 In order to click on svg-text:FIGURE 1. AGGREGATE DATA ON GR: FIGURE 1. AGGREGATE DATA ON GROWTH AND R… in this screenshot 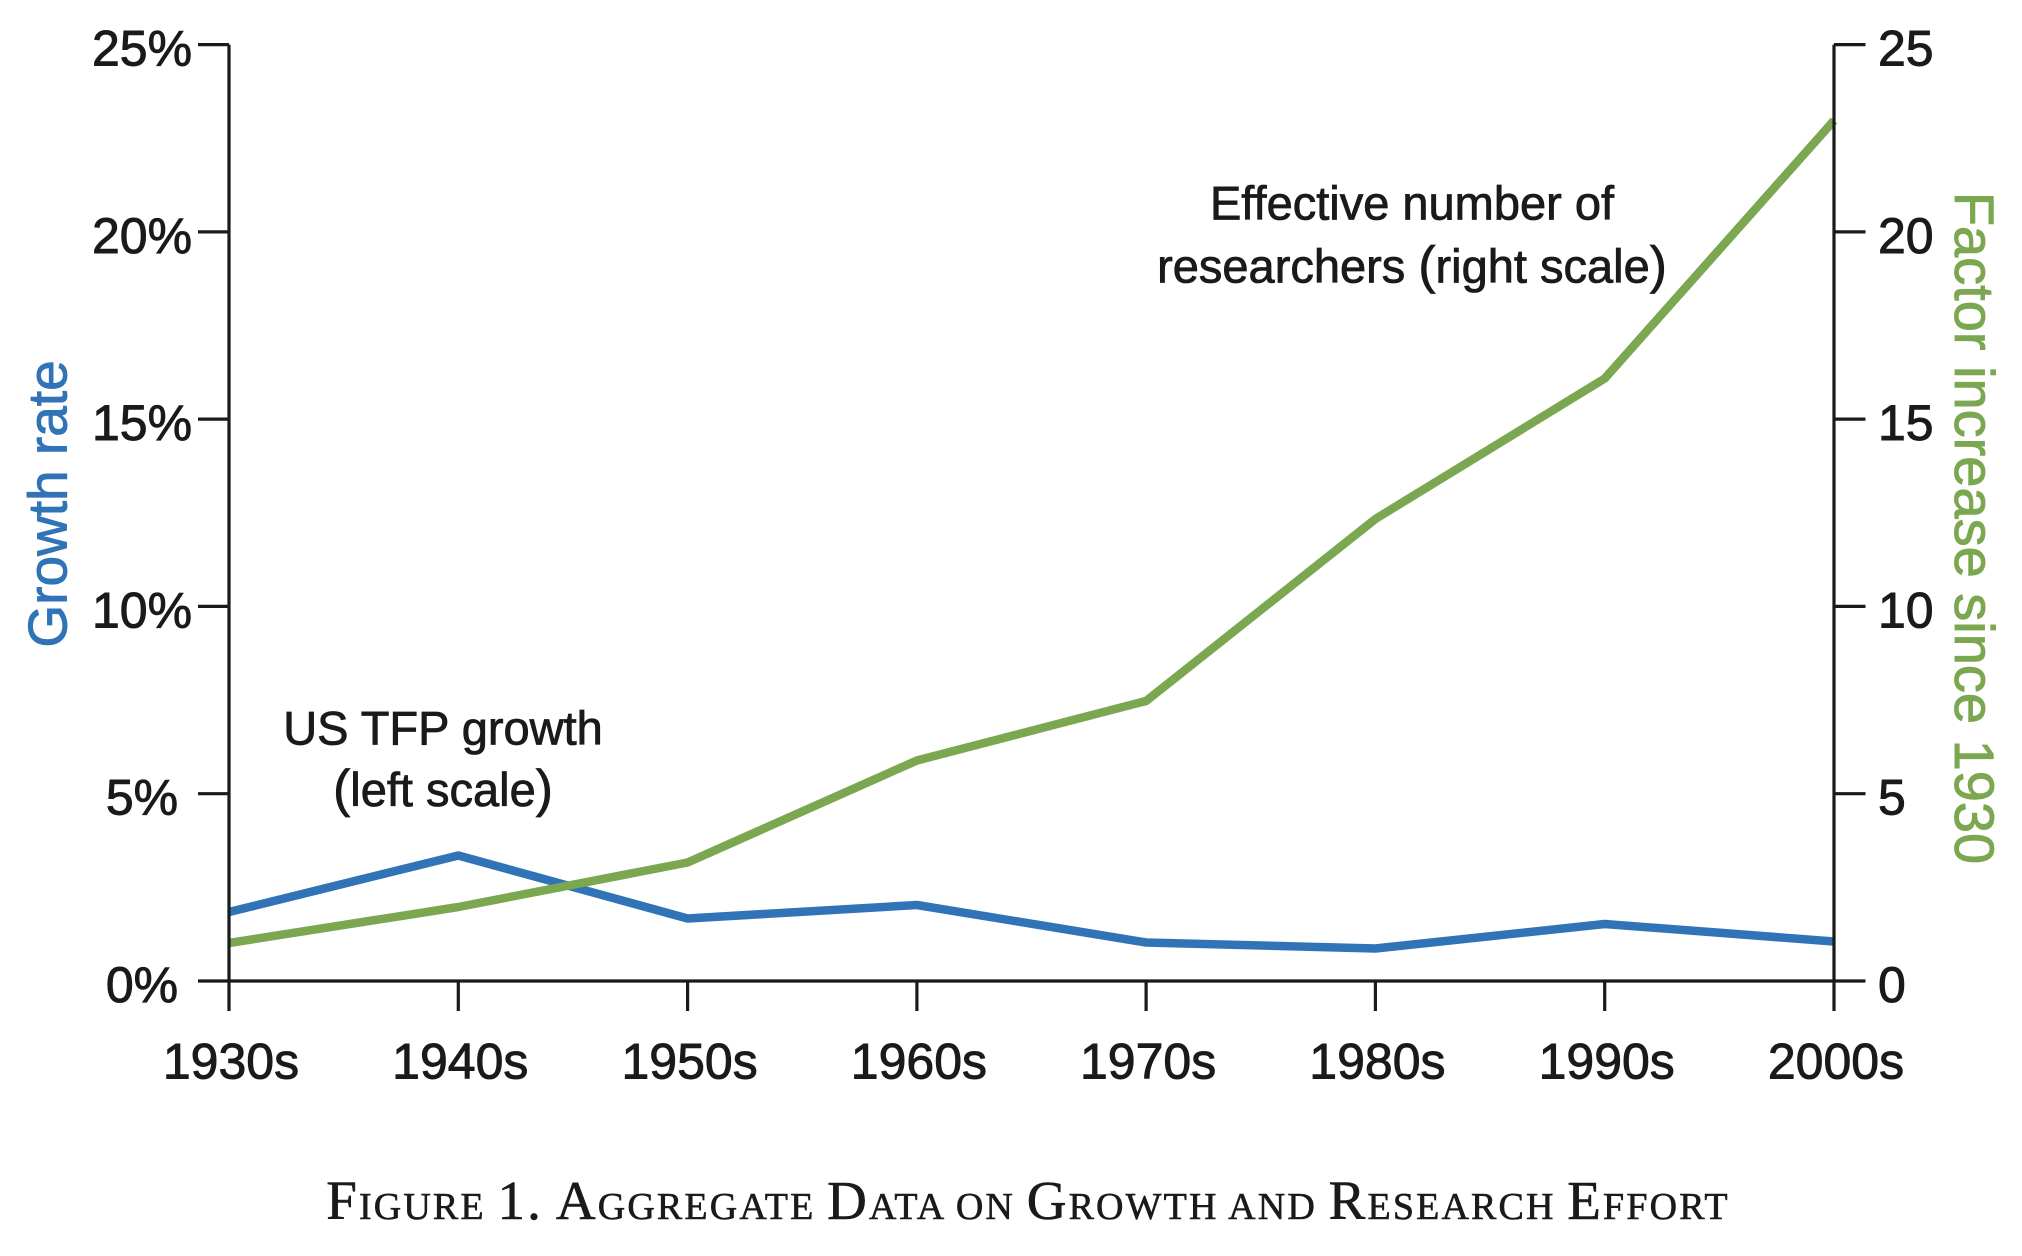, I will do `click(1028, 1200)`.